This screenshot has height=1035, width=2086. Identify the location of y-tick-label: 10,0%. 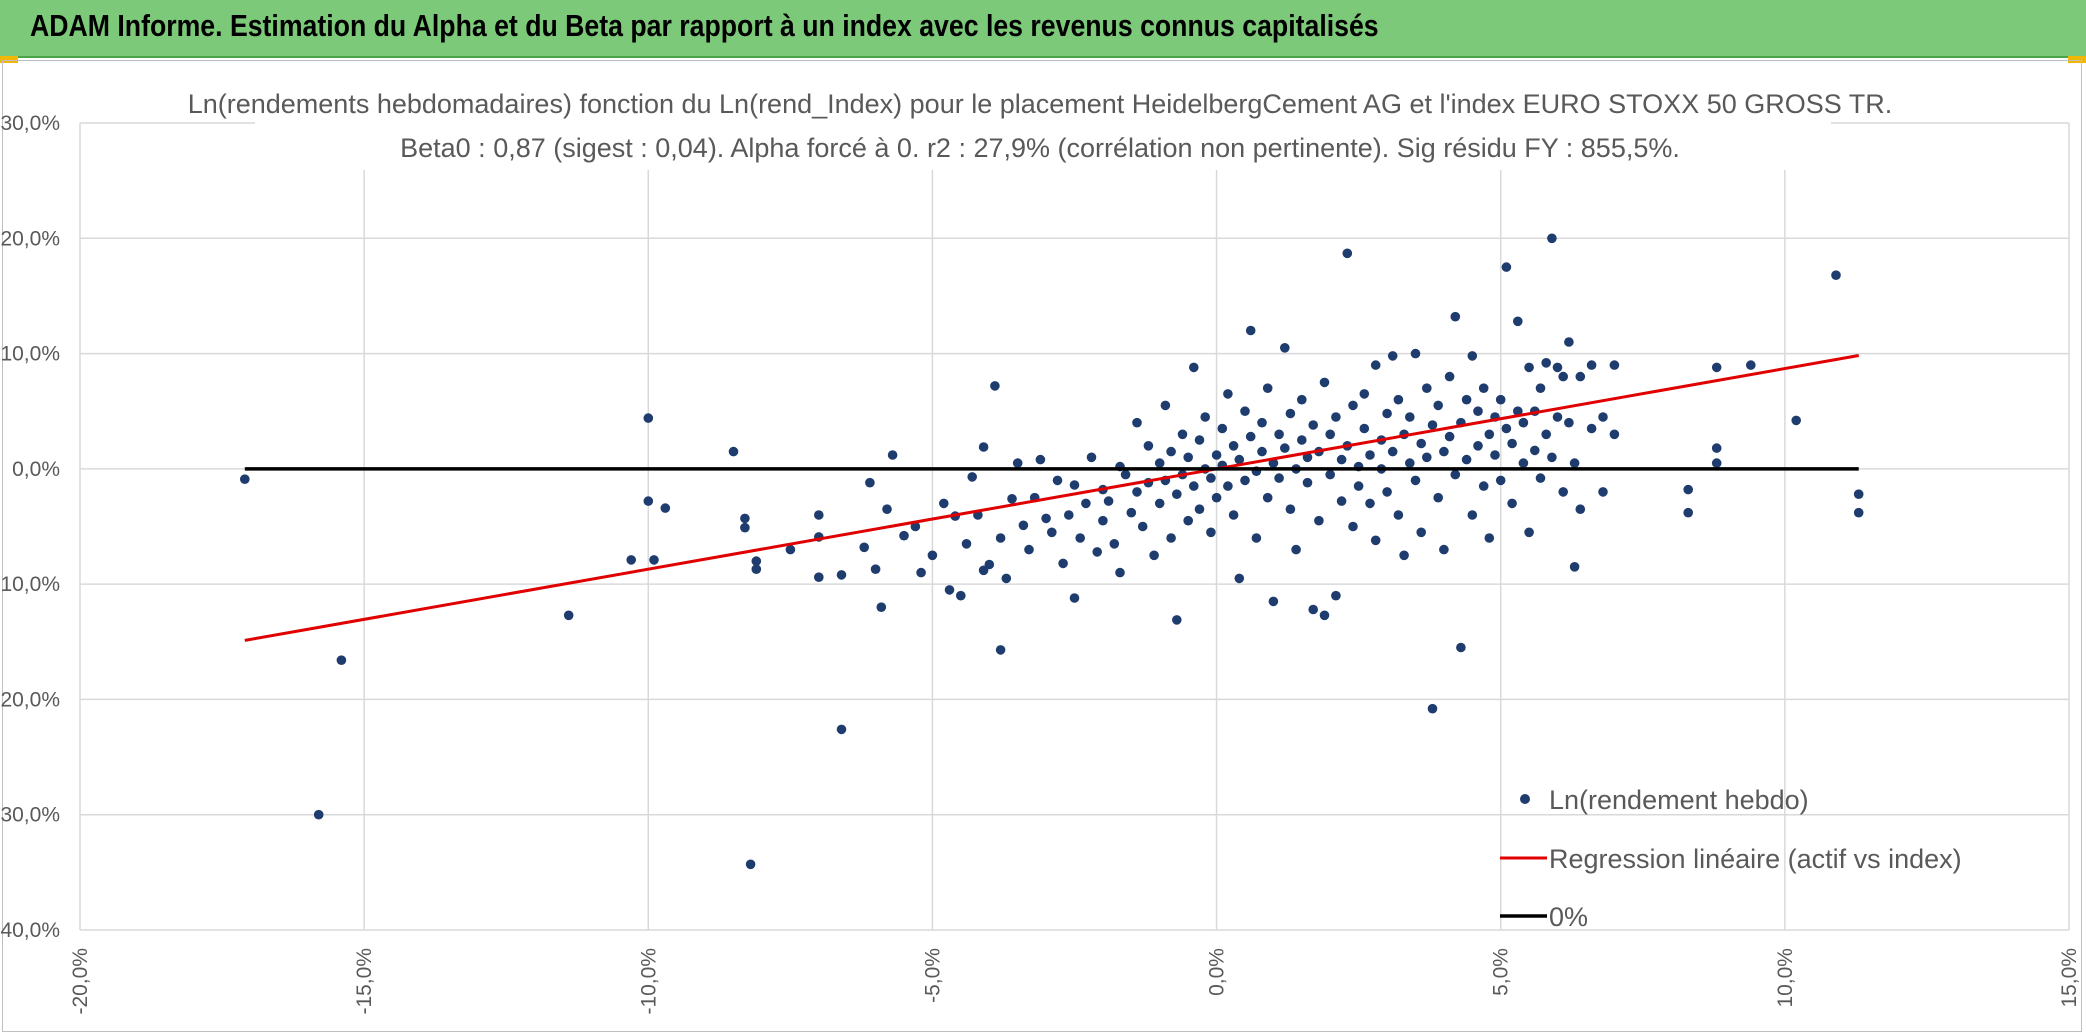
(30, 354).